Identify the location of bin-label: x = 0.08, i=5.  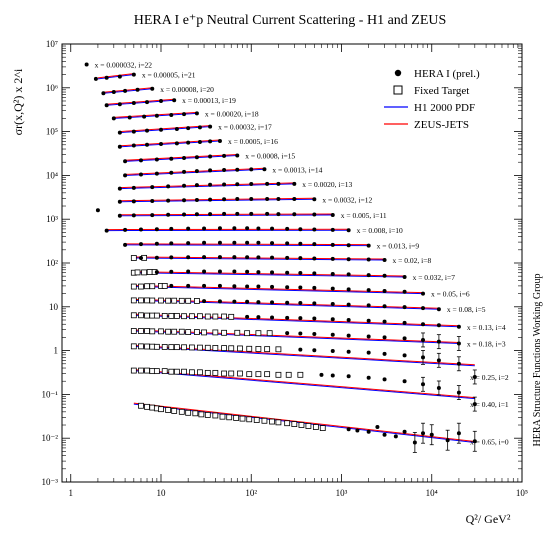
(466, 309).